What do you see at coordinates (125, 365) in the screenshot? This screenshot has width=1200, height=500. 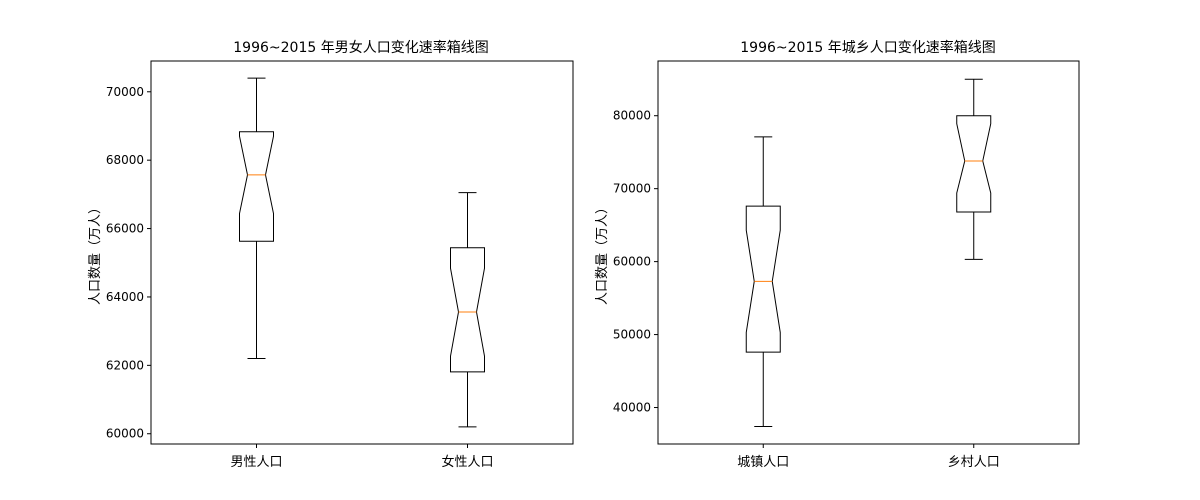 I see `chart-left-y-tick-label: 62000` at bounding box center [125, 365].